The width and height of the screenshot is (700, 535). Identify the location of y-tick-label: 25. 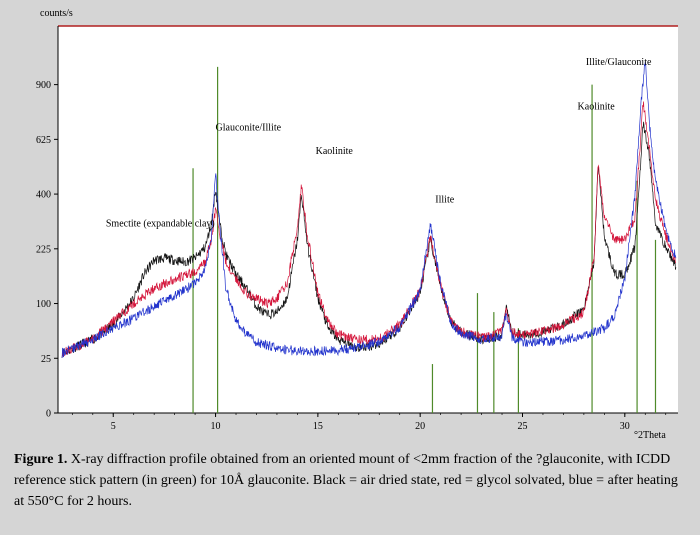
(46, 359).